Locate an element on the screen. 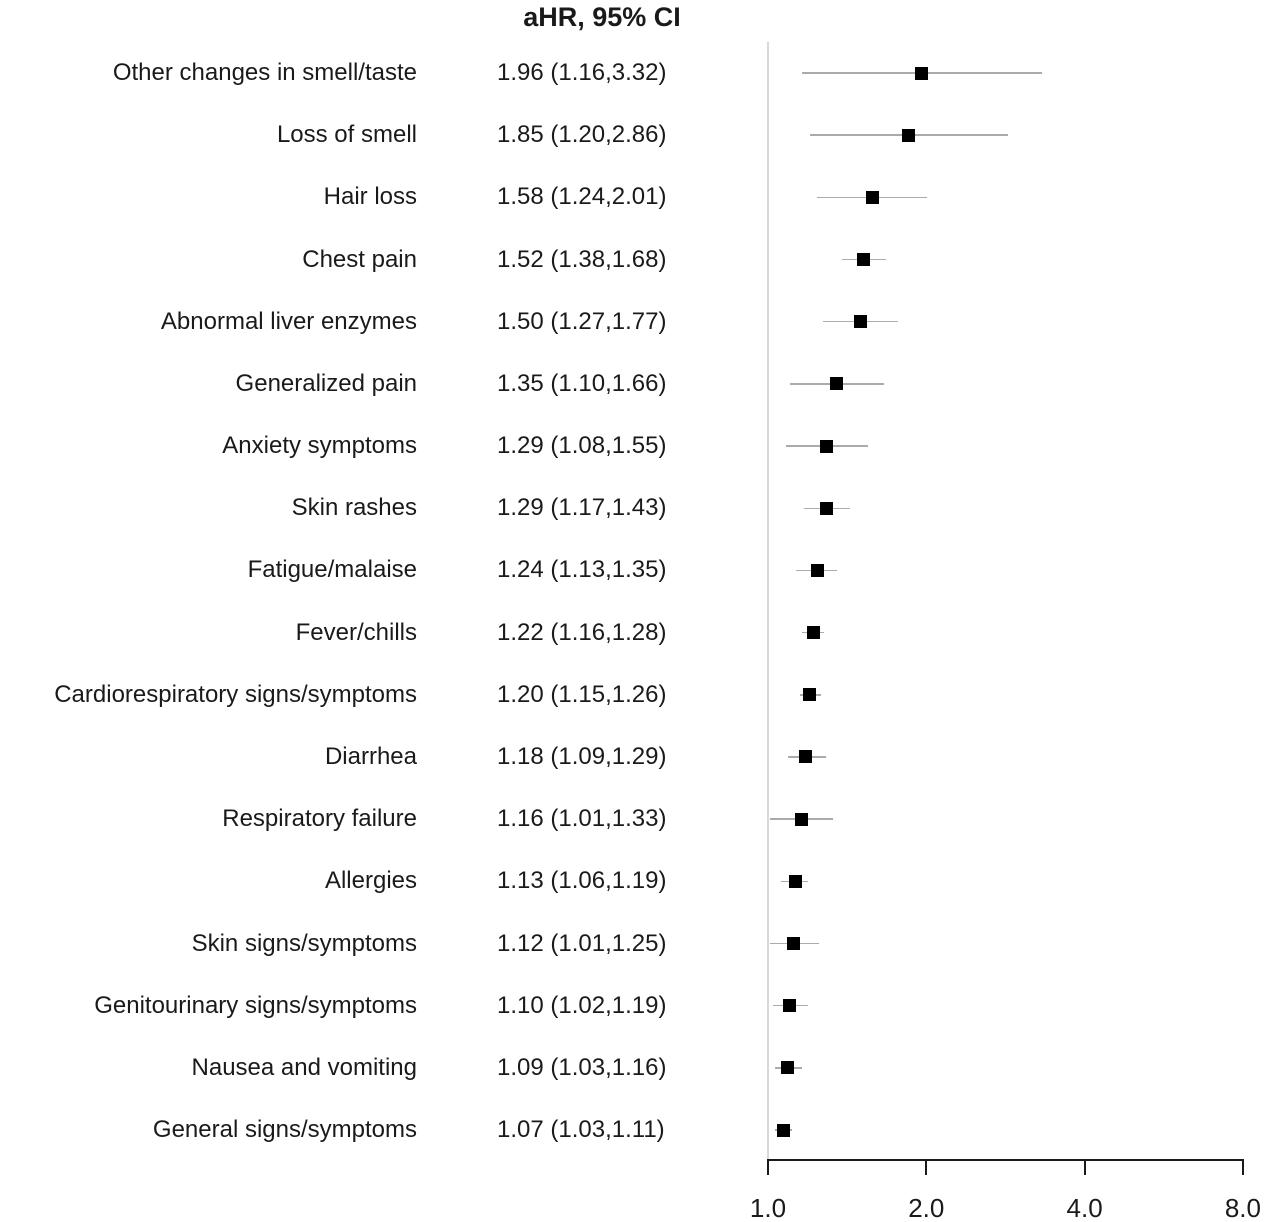  row-estimate-value: 1.50 (1.27,1.77) is located at coordinates (582, 321).